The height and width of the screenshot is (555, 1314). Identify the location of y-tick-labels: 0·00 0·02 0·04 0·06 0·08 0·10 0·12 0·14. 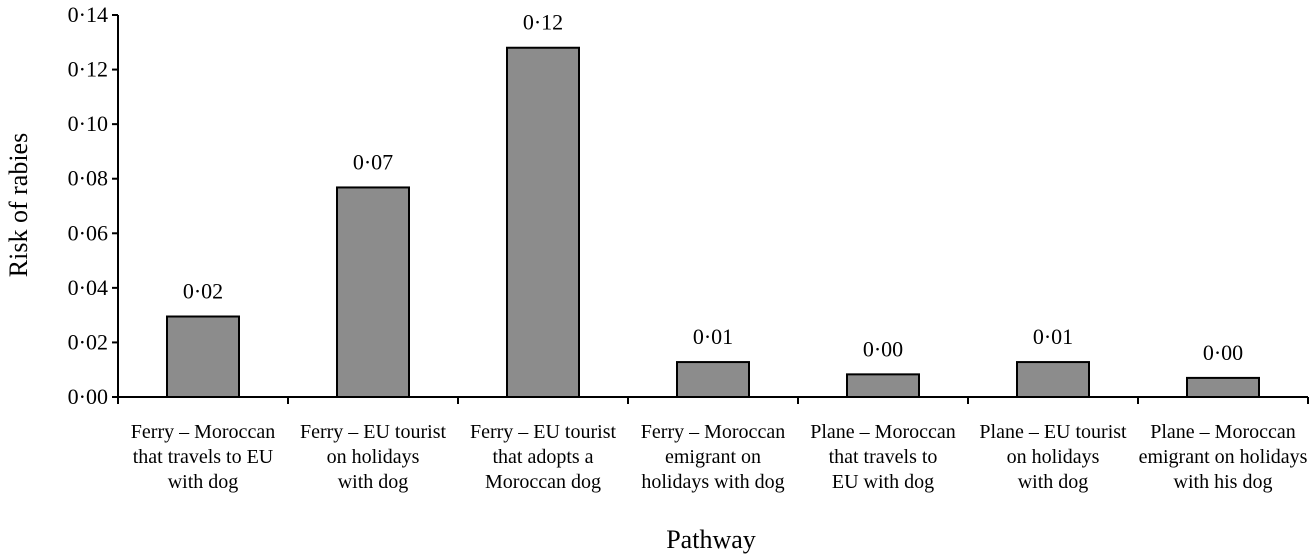
(88, 205).